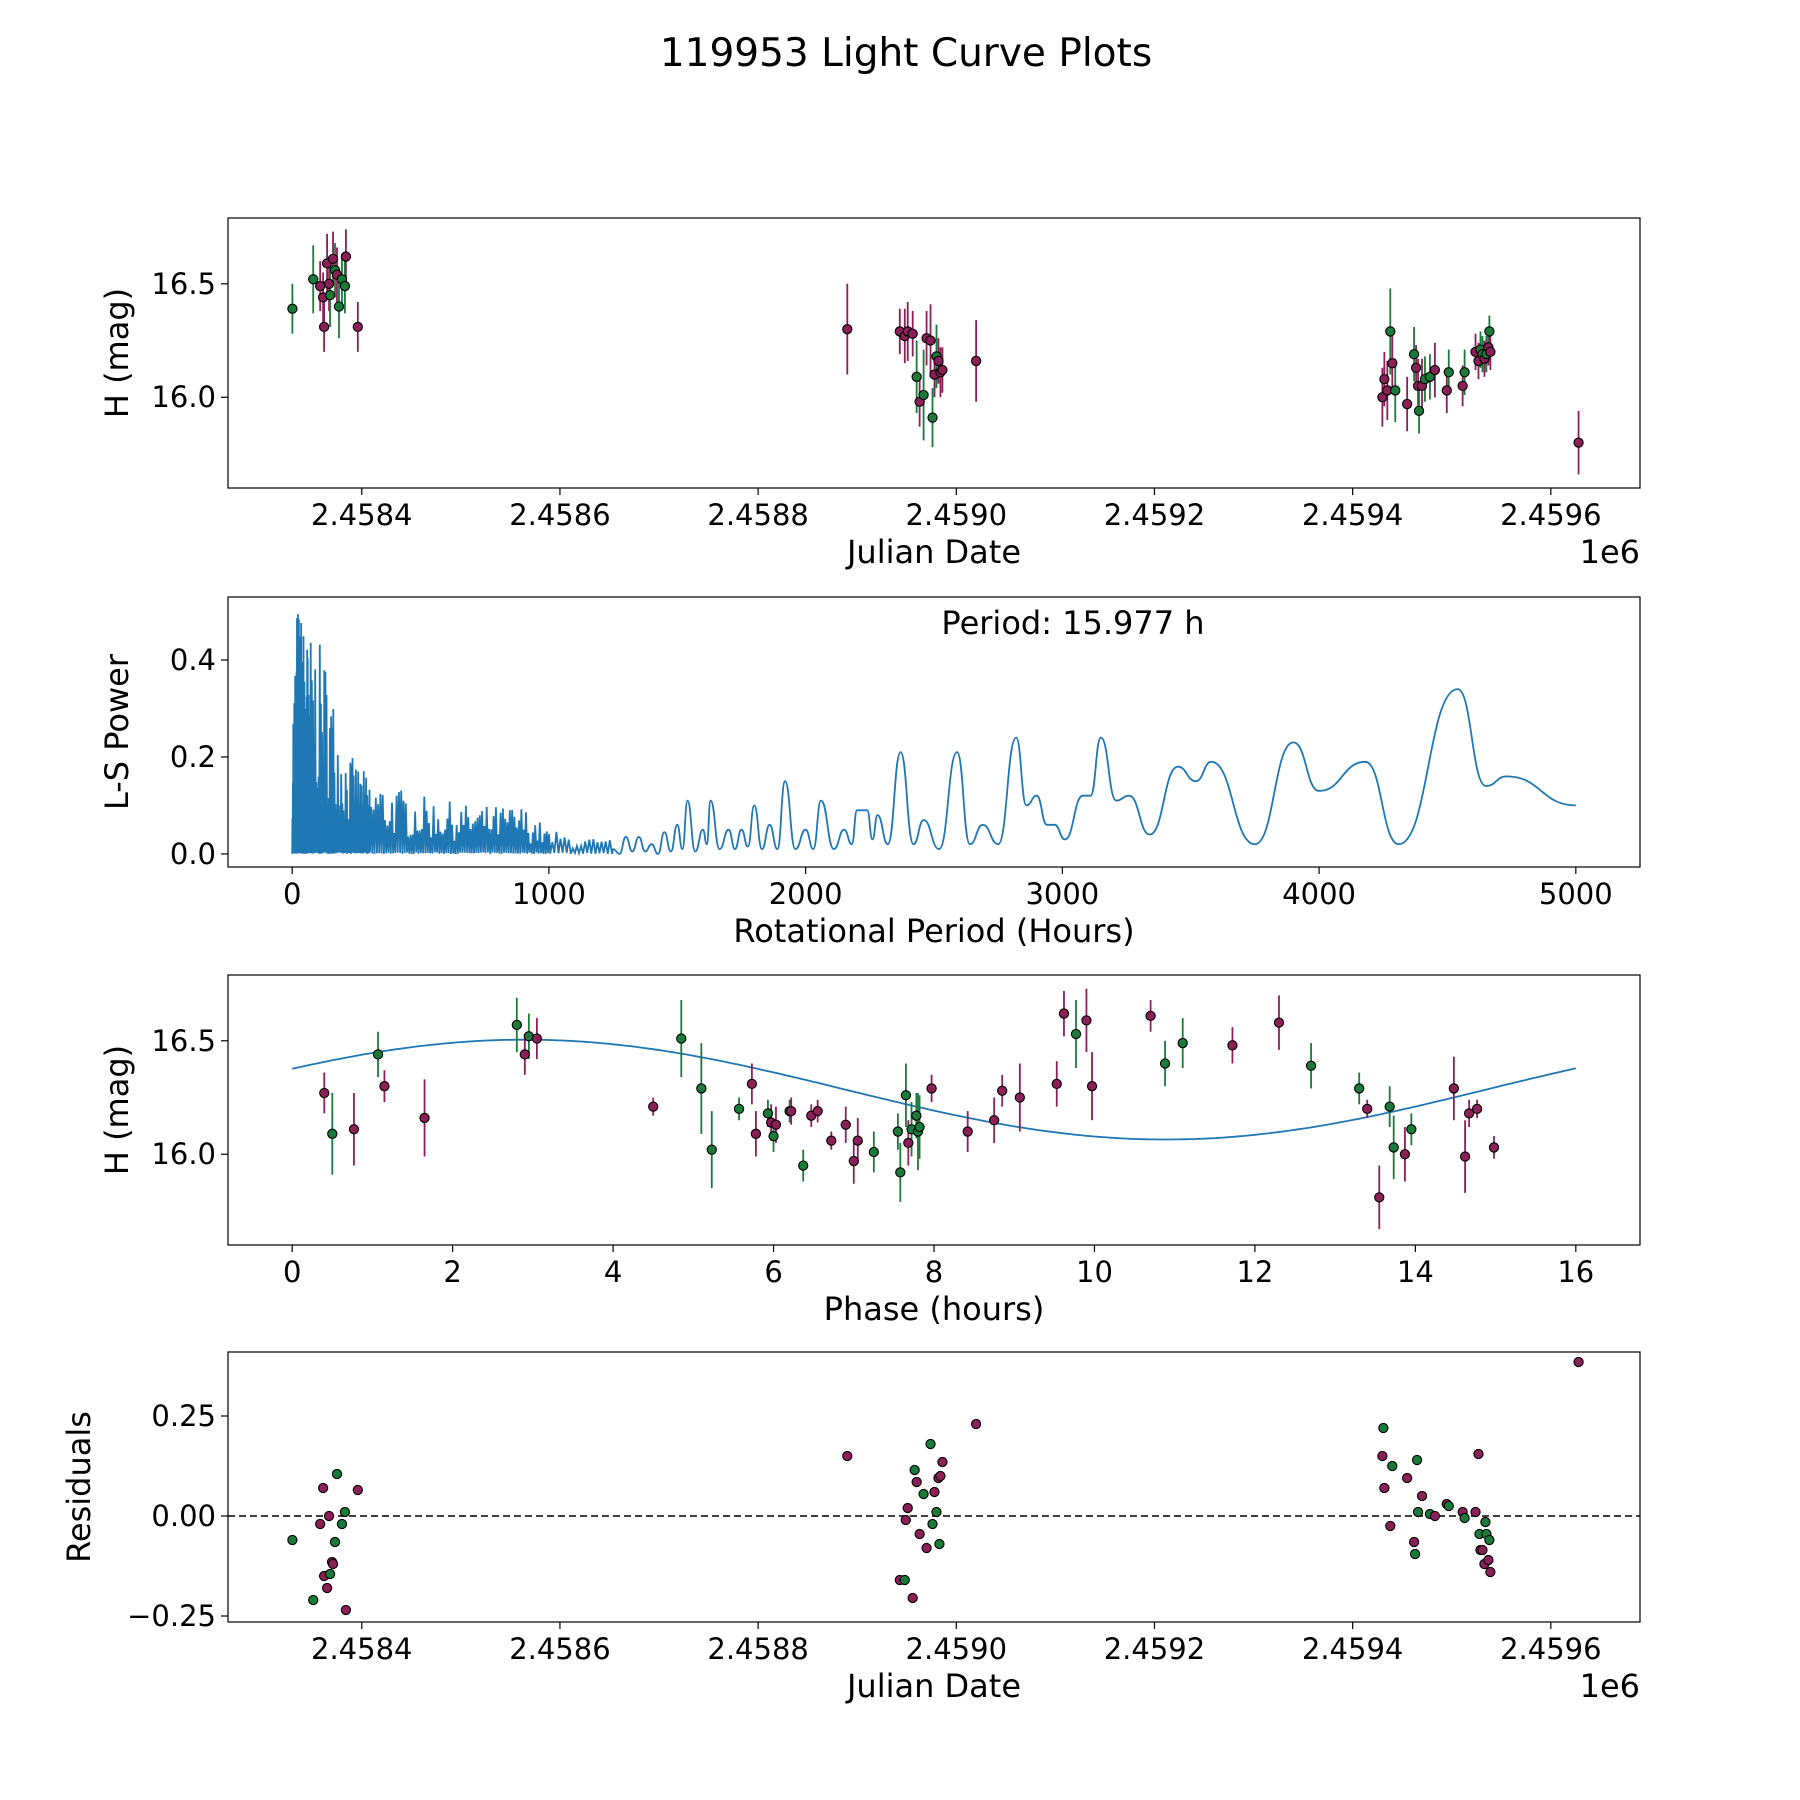  Describe the element at coordinates (934, 1110) in the screenshot. I see `phase-axes-frame` at that location.